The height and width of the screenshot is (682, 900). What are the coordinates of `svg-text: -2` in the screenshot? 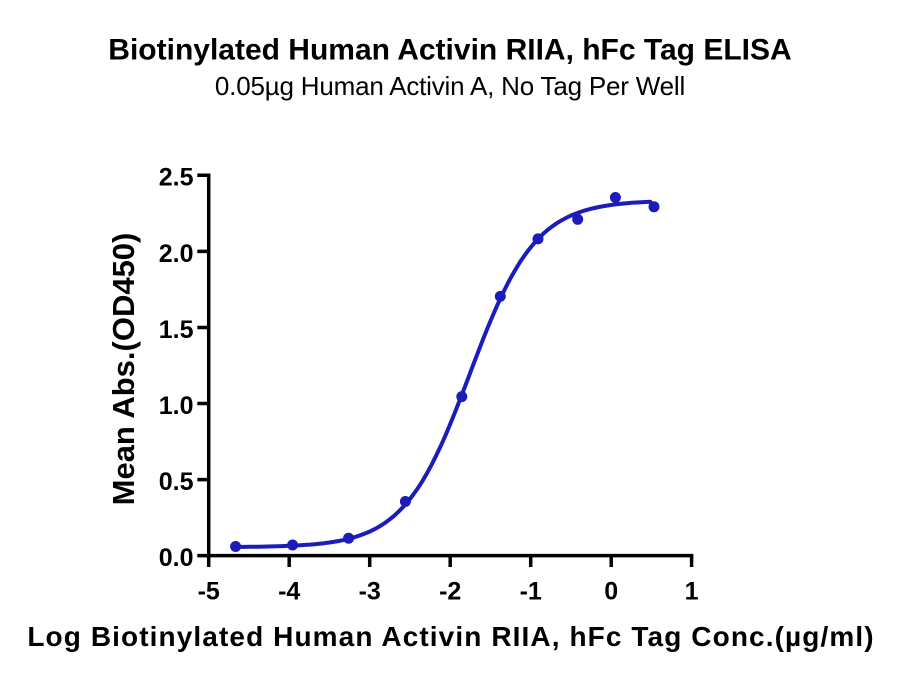 It's located at (450, 592).